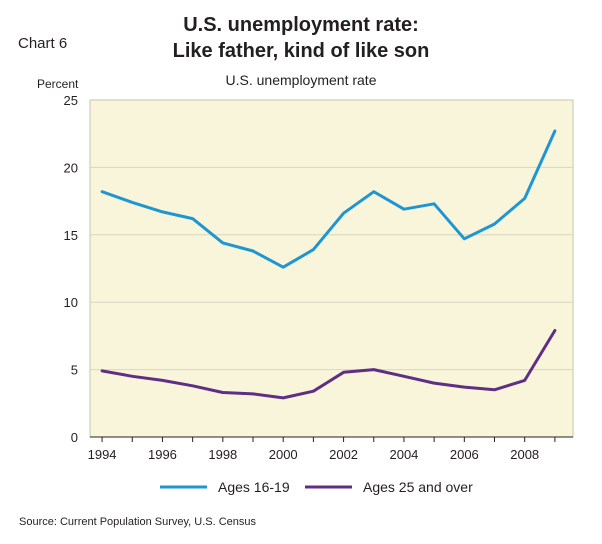 The image size is (602, 544). What do you see at coordinates (464, 454) in the screenshot?
I see `x-tick-label: 2006` at bounding box center [464, 454].